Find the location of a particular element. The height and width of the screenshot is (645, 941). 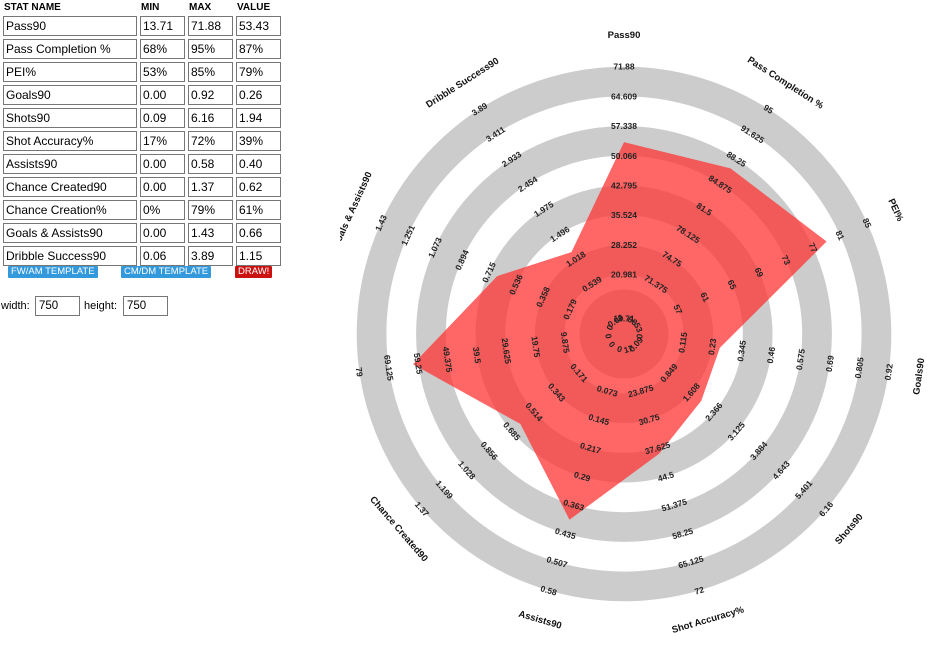

stat-value-input: 0.40 is located at coordinates (258, 164).